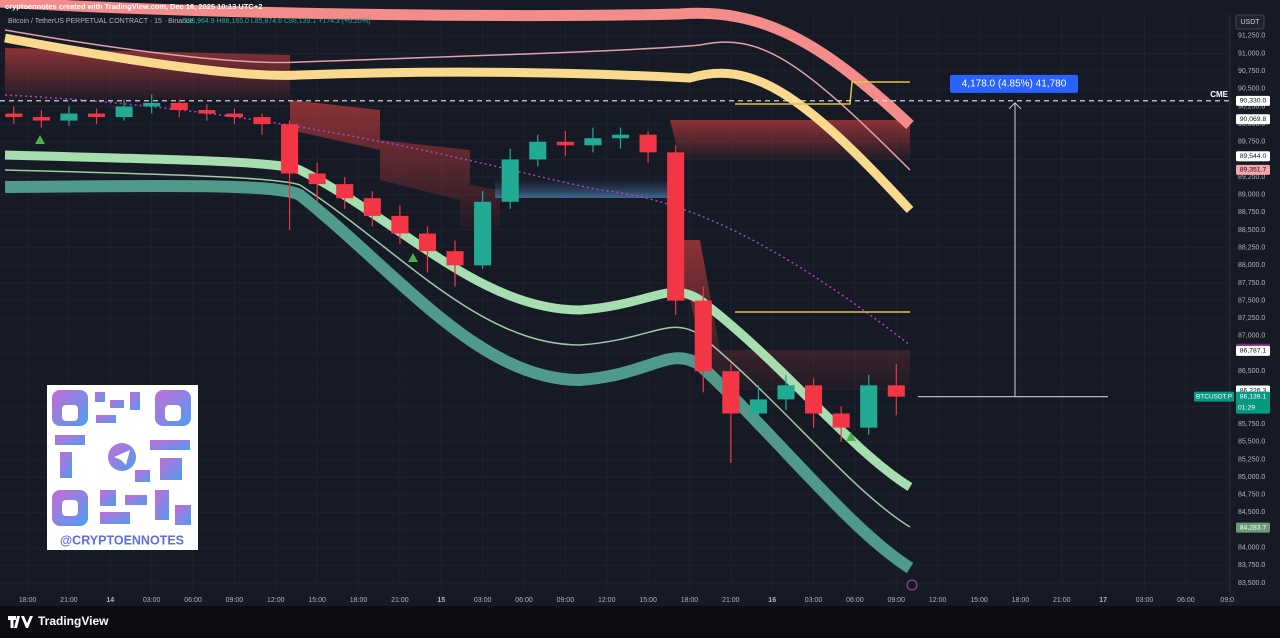  What do you see at coordinates (1251, 124) in the screenshot?
I see `y-tick-label: 90,000.0` at bounding box center [1251, 124].